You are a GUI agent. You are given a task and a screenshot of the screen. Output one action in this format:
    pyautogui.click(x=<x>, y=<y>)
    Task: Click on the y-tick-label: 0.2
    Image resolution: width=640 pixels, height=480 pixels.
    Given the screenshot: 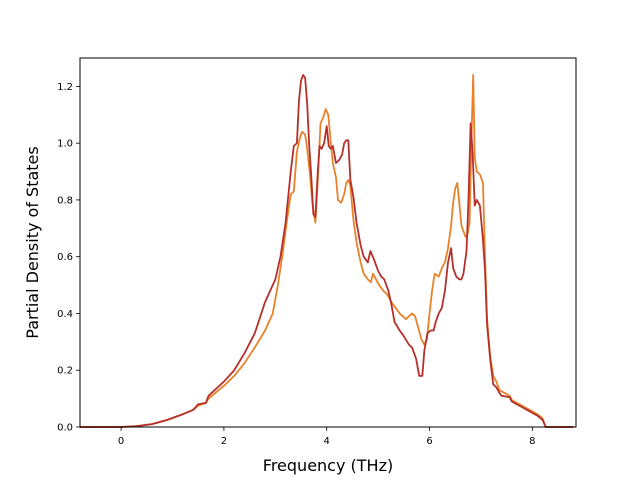 What is the action you would take?
    pyautogui.click(x=65, y=371)
    